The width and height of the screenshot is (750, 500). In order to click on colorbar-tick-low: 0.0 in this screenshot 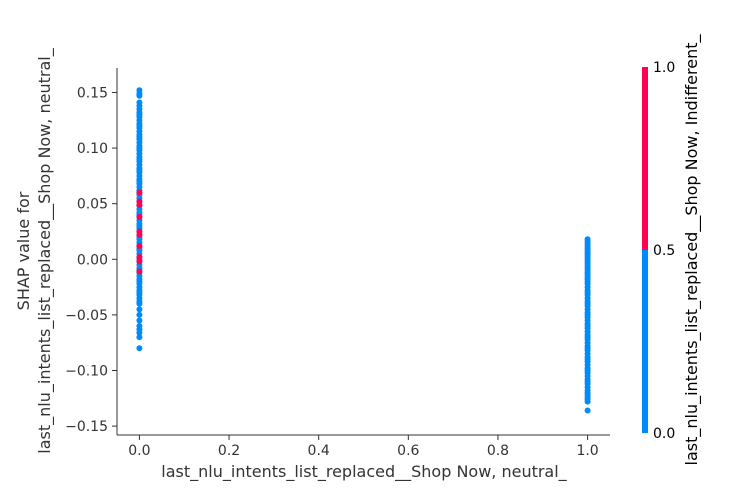, I will do `click(664, 434)`.